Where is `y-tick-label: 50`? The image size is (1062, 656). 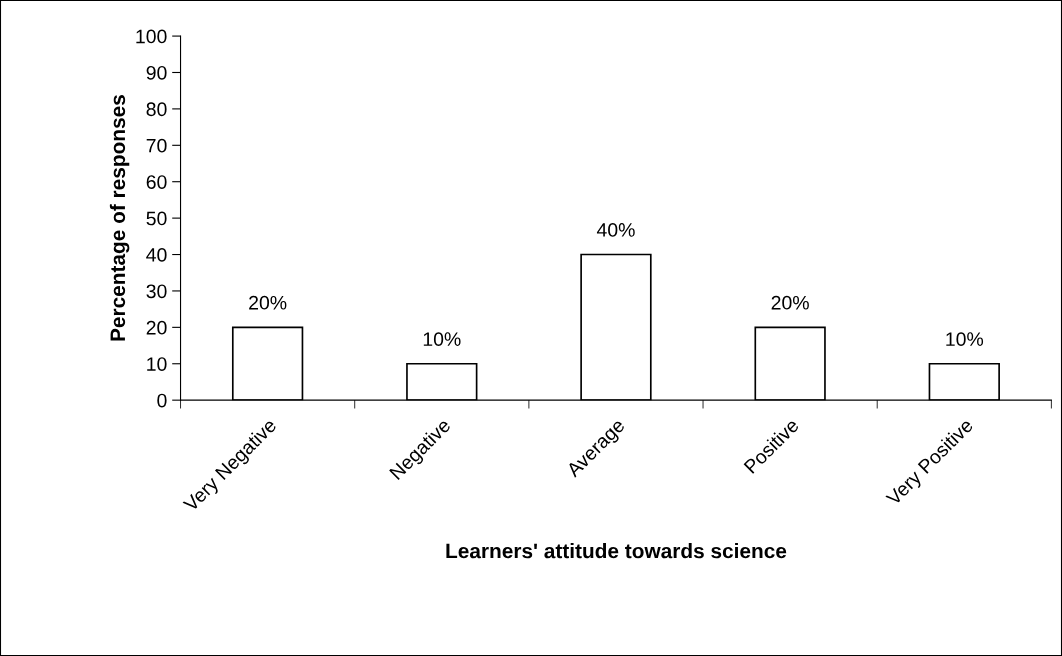
y-tick-label: 50 is located at coordinates (156, 218).